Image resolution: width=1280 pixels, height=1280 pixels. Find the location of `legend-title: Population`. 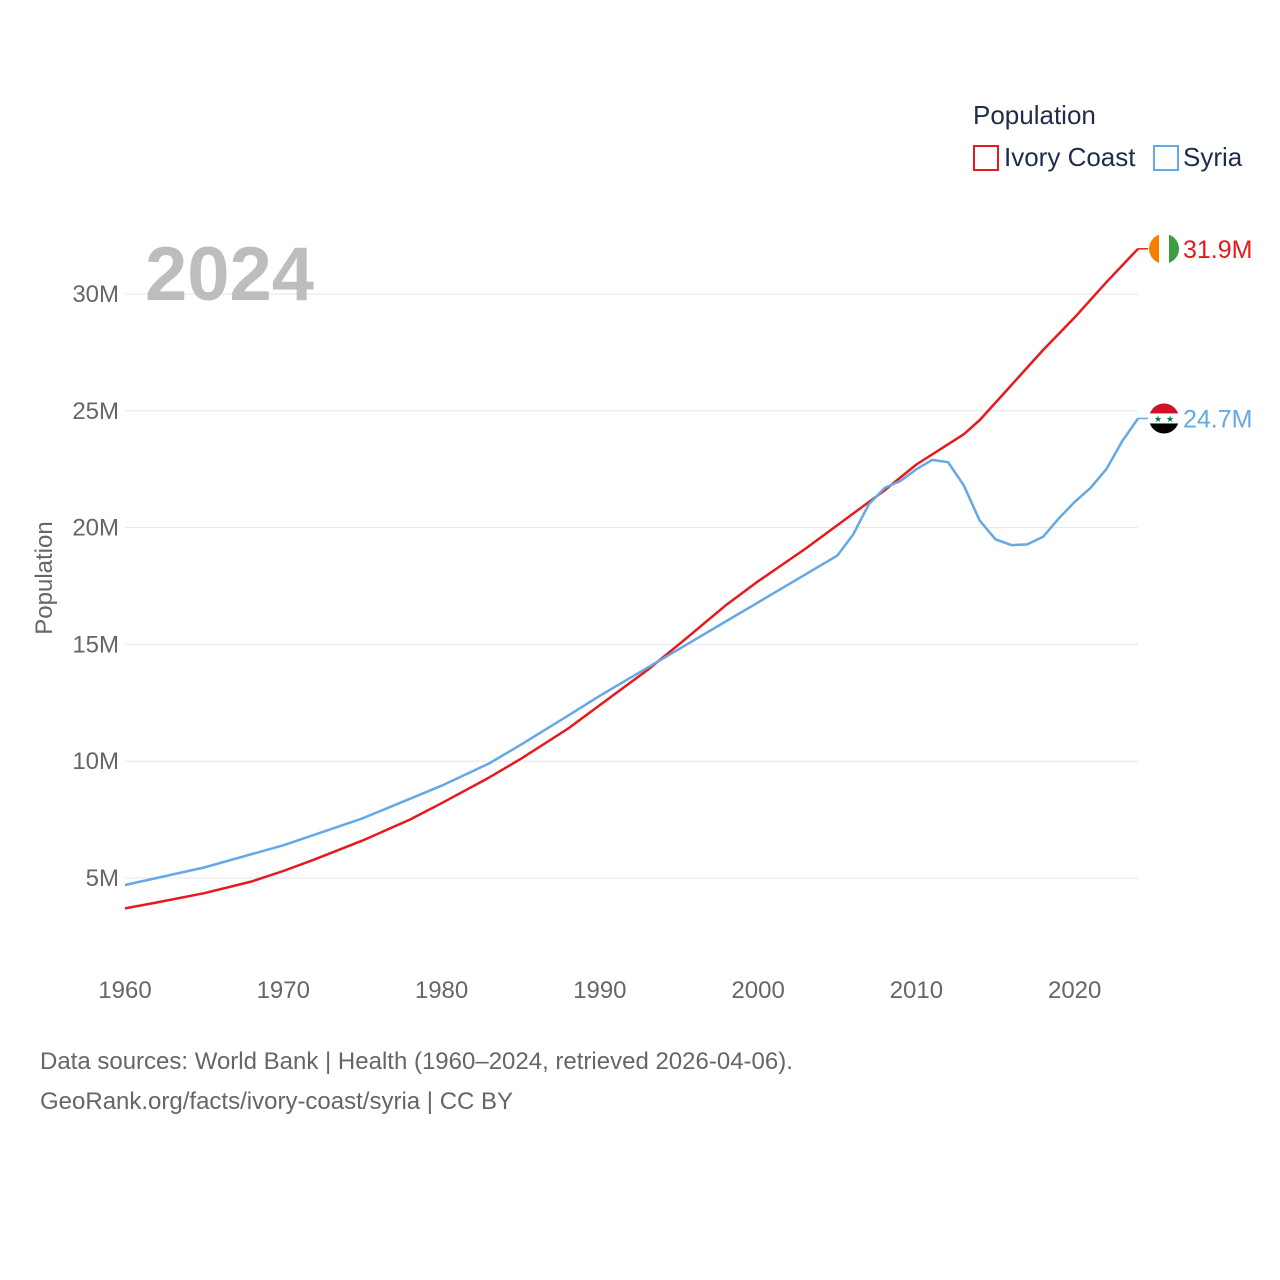

legend-title: Population is located at coordinates (1034, 115).